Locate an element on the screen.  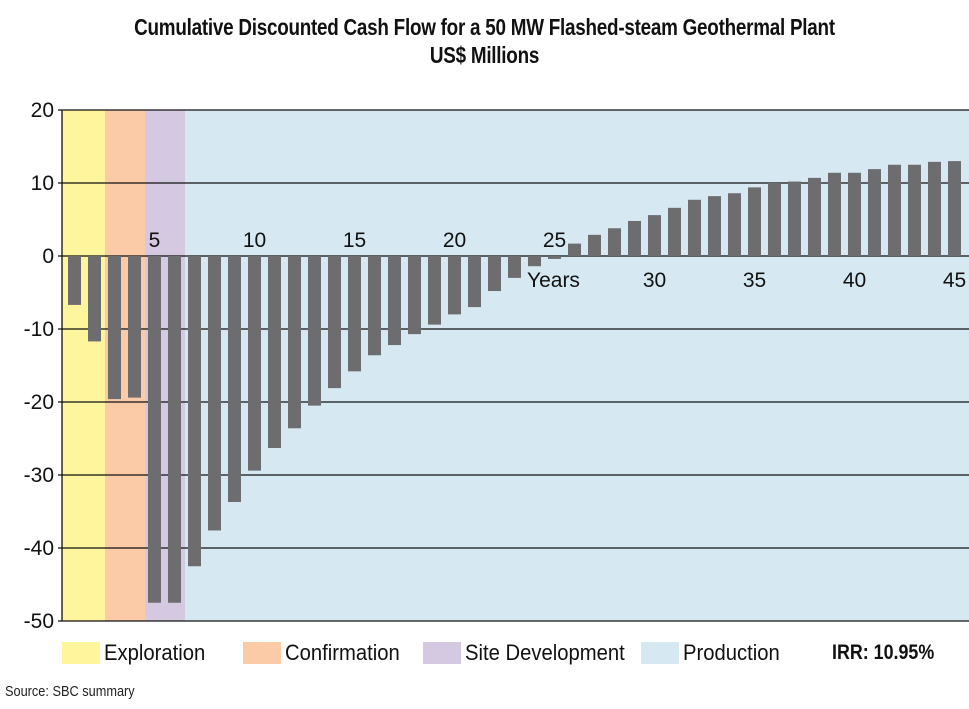
y-tick-label: 10 is located at coordinates (42, 183).